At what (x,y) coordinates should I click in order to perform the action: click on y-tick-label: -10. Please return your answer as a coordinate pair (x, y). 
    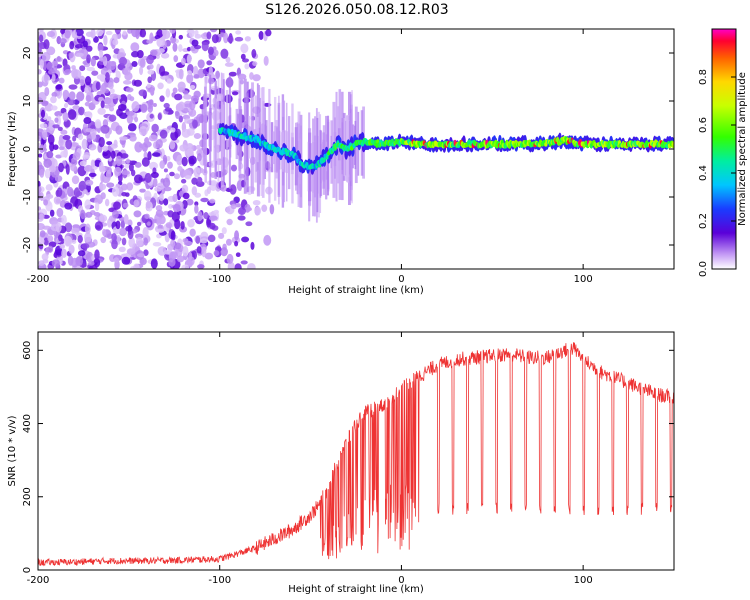
    Looking at the image, I should click on (27, 197).